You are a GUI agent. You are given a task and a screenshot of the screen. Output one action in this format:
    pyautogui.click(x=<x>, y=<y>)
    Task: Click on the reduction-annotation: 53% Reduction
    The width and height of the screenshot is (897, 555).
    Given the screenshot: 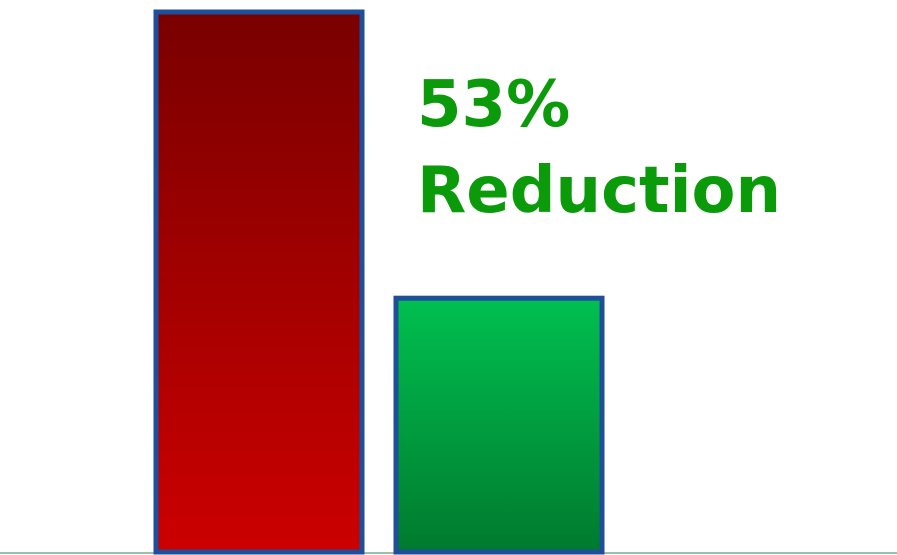 What is the action you would take?
    pyautogui.click(x=599, y=148)
    